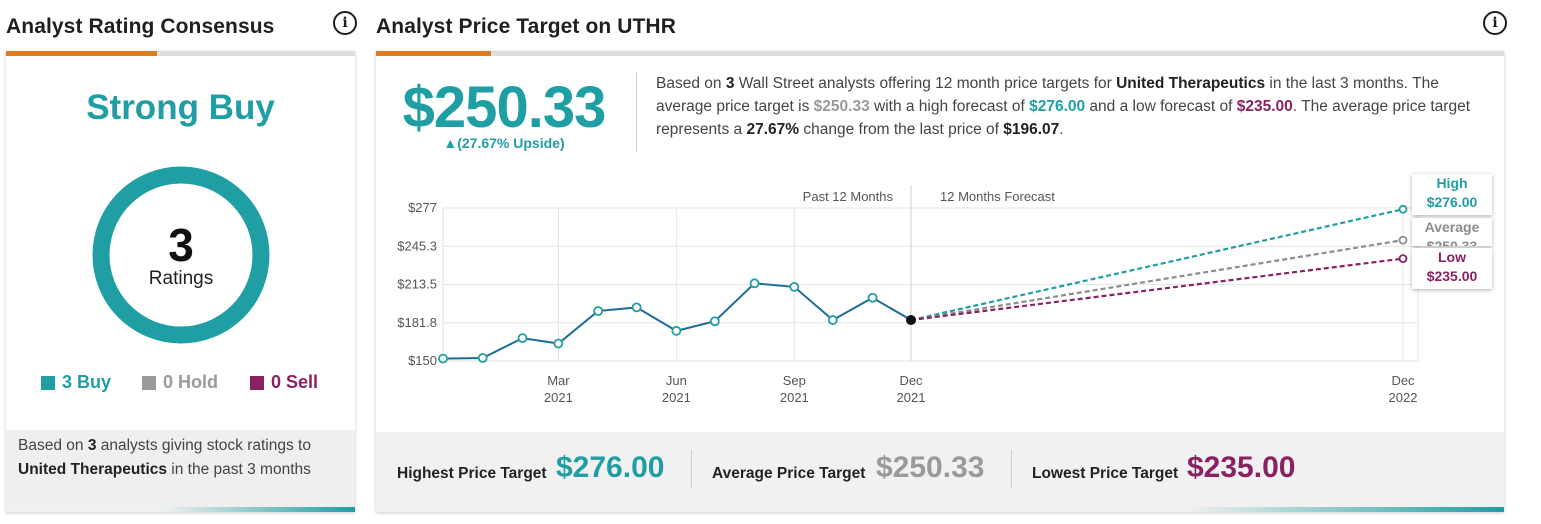 Image resolution: width=1541 pixels, height=524 pixels. What do you see at coordinates (92, 469) in the screenshot?
I see `footnote-company: United Therapeutics` at bounding box center [92, 469].